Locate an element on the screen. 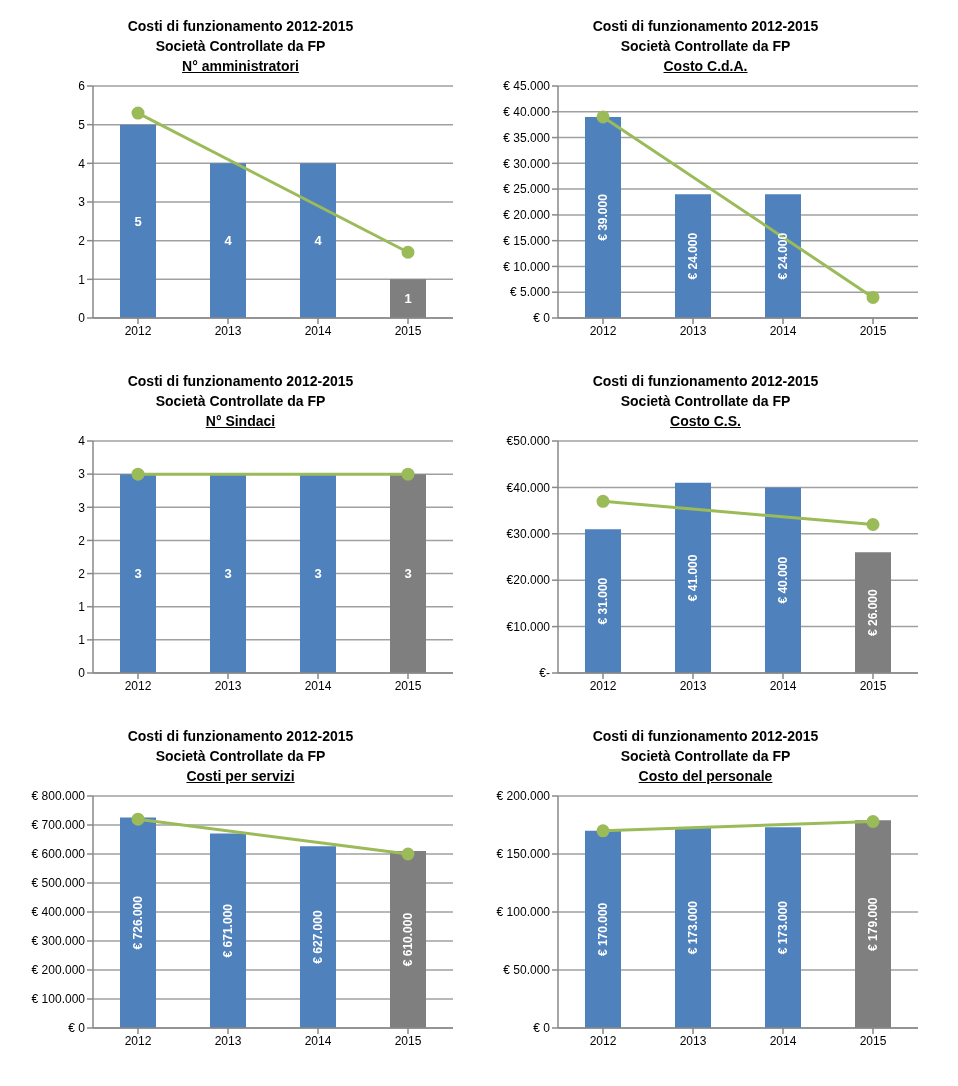 The image size is (958, 1086). data-label: € 40.000 is located at coordinates (783, 580).